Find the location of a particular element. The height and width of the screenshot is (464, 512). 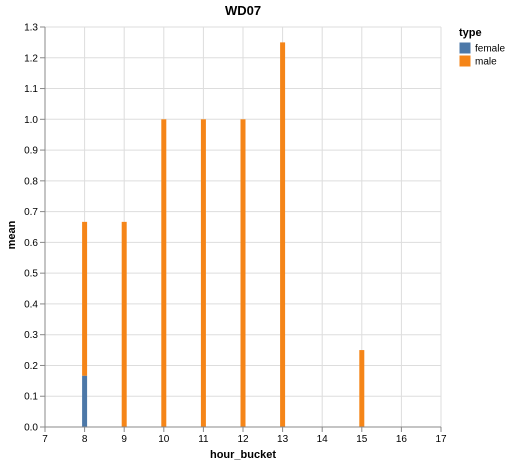

x-tick-label: 10 is located at coordinates (164, 439).